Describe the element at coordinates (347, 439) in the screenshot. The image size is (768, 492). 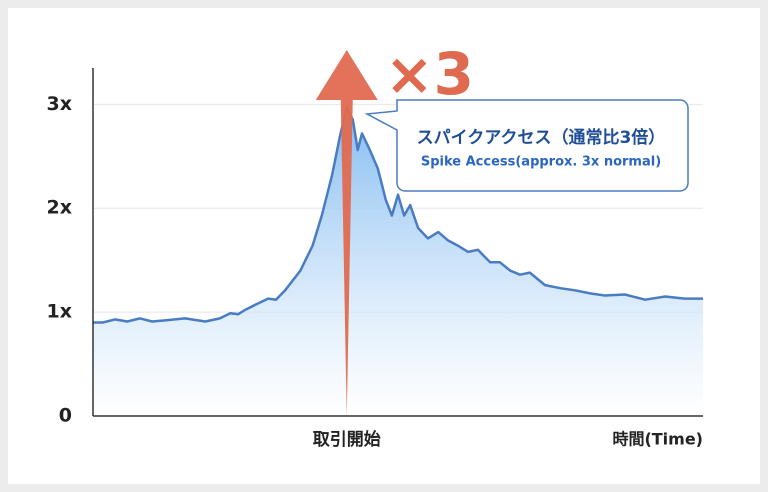
I see `x-tick-label: 取引開始` at that location.